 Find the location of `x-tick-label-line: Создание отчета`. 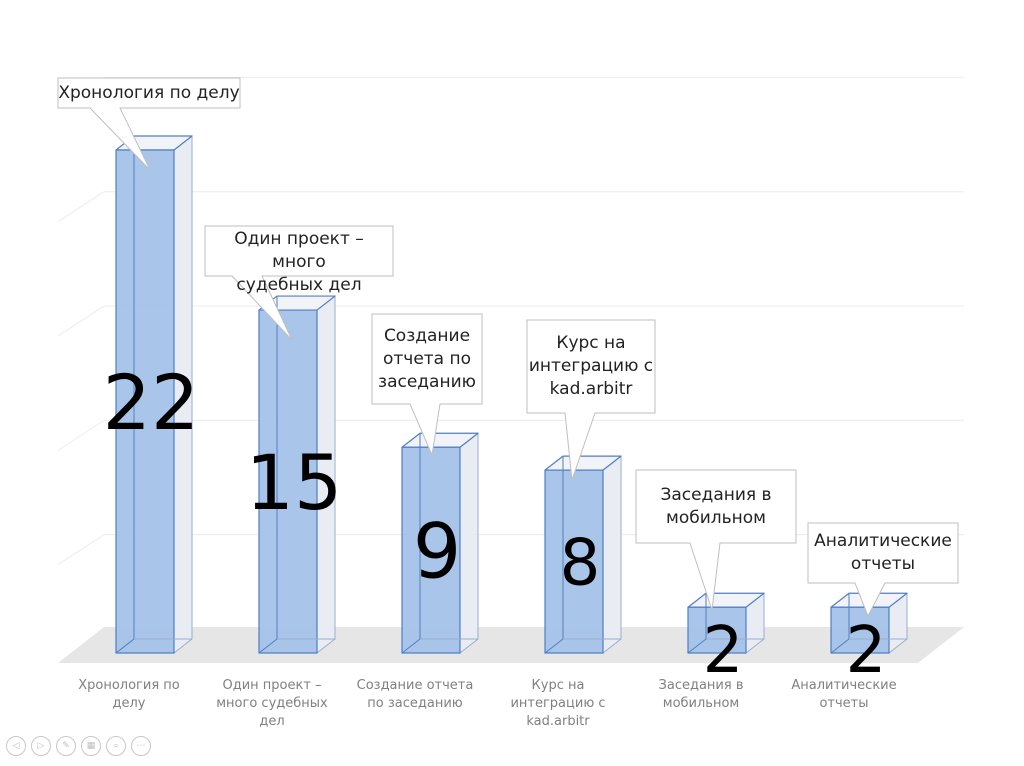

x-tick-label-line: Создание отчета is located at coordinates (415, 685).